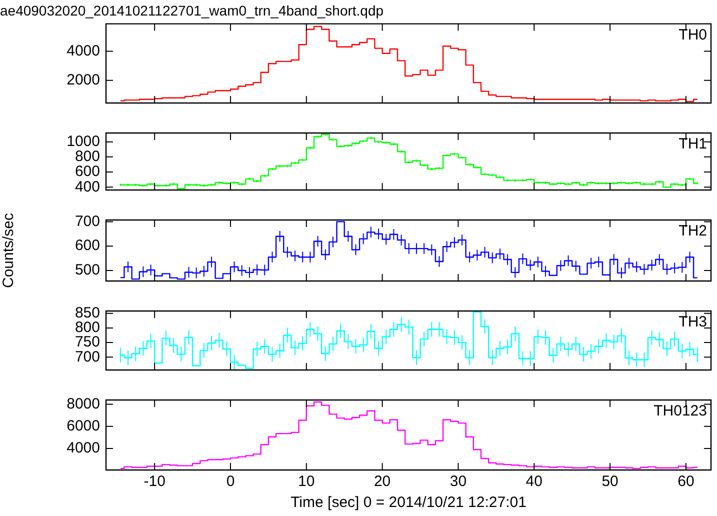 The image size is (717, 516). What do you see at coordinates (192, 10) in the screenshot?
I see `chart-title: ae409032020_20141021122701_wam0_trn_4band_short.qdp` at bounding box center [192, 10].